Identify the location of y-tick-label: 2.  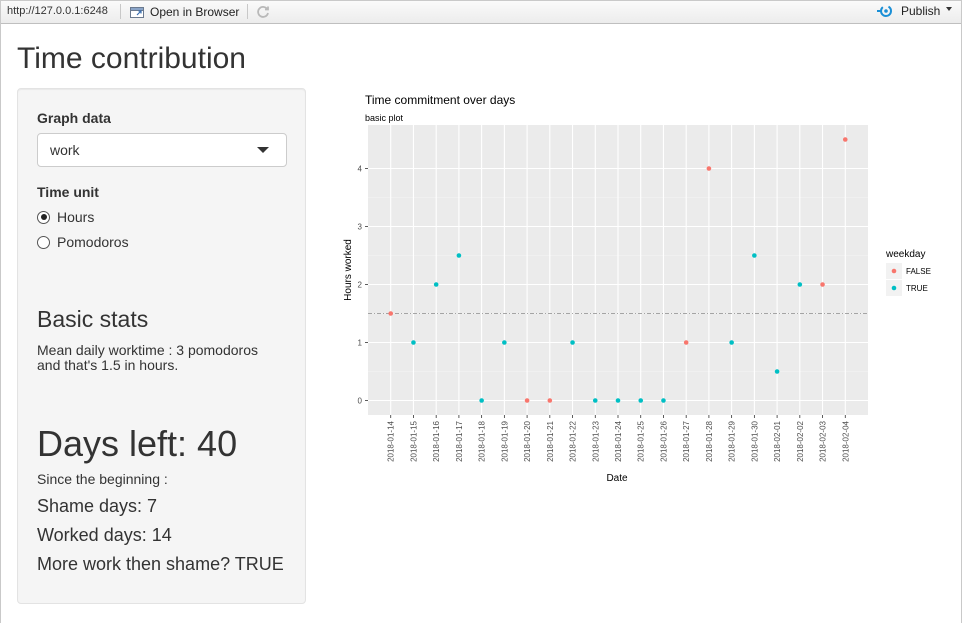
(360, 285).